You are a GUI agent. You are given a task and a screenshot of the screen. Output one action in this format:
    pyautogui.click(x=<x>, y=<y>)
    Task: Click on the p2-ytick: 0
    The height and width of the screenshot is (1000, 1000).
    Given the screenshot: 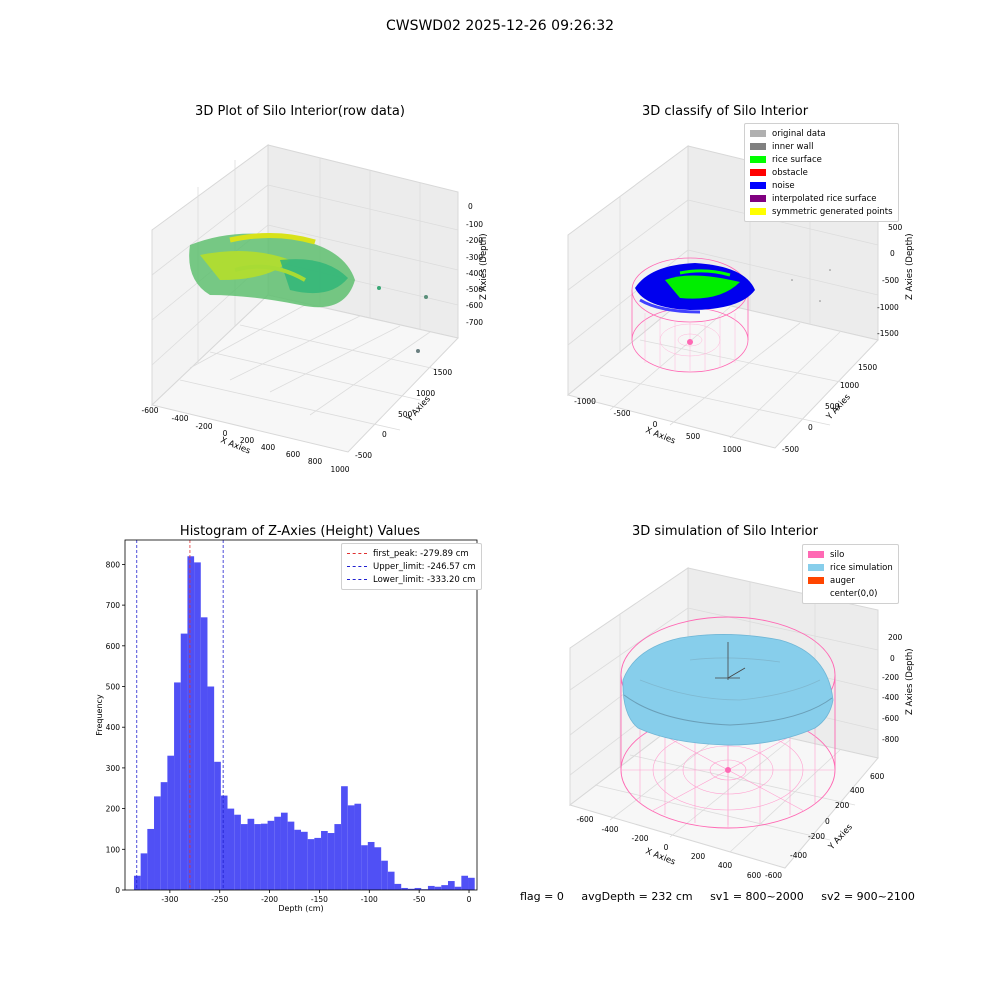 What is the action you would take?
    pyautogui.click(x=810, y=427)
    